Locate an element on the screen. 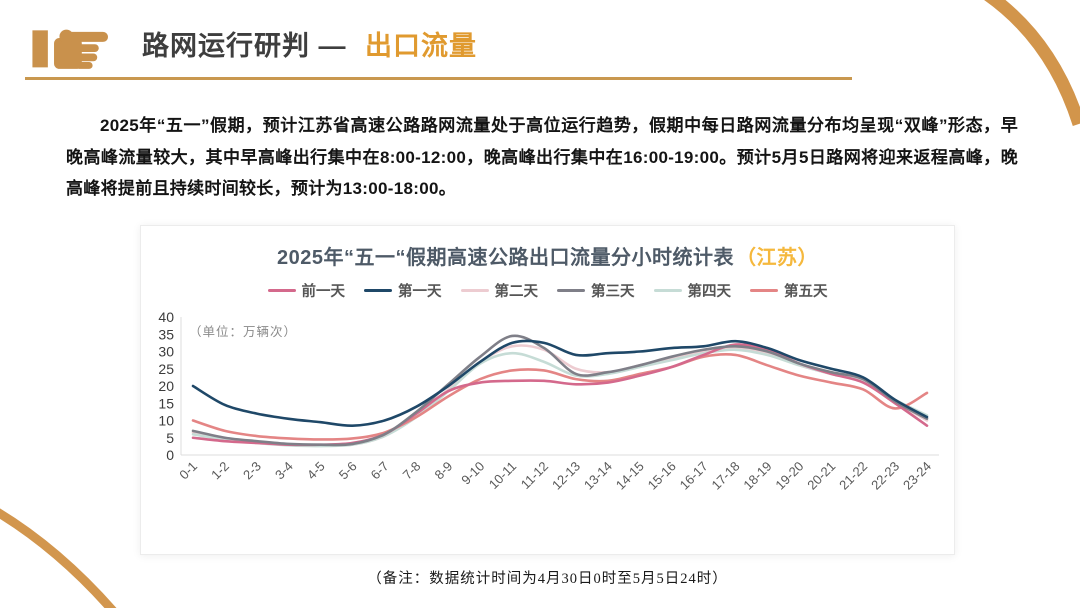 Image resolution: width=1080 pixels, height=608 pixels. y-tick-label-40: 40 is located at coordinates (166, 317).